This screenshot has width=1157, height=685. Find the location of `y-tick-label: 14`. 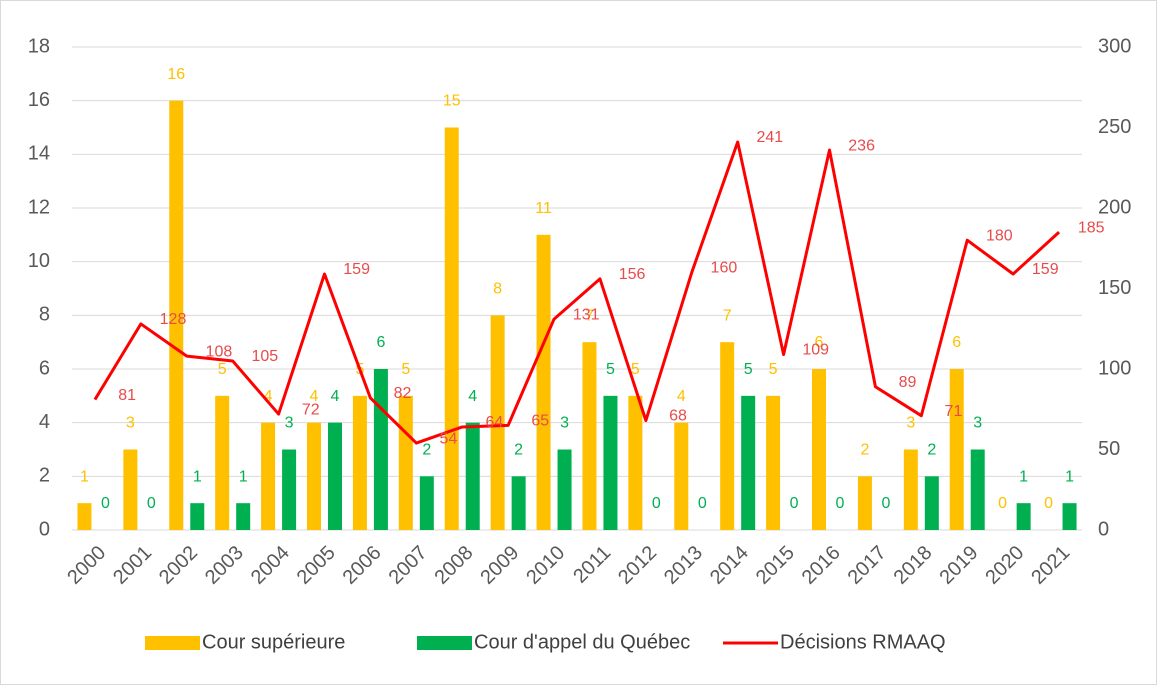

y-tick-label: 14 is located at coordinates (39, 154).